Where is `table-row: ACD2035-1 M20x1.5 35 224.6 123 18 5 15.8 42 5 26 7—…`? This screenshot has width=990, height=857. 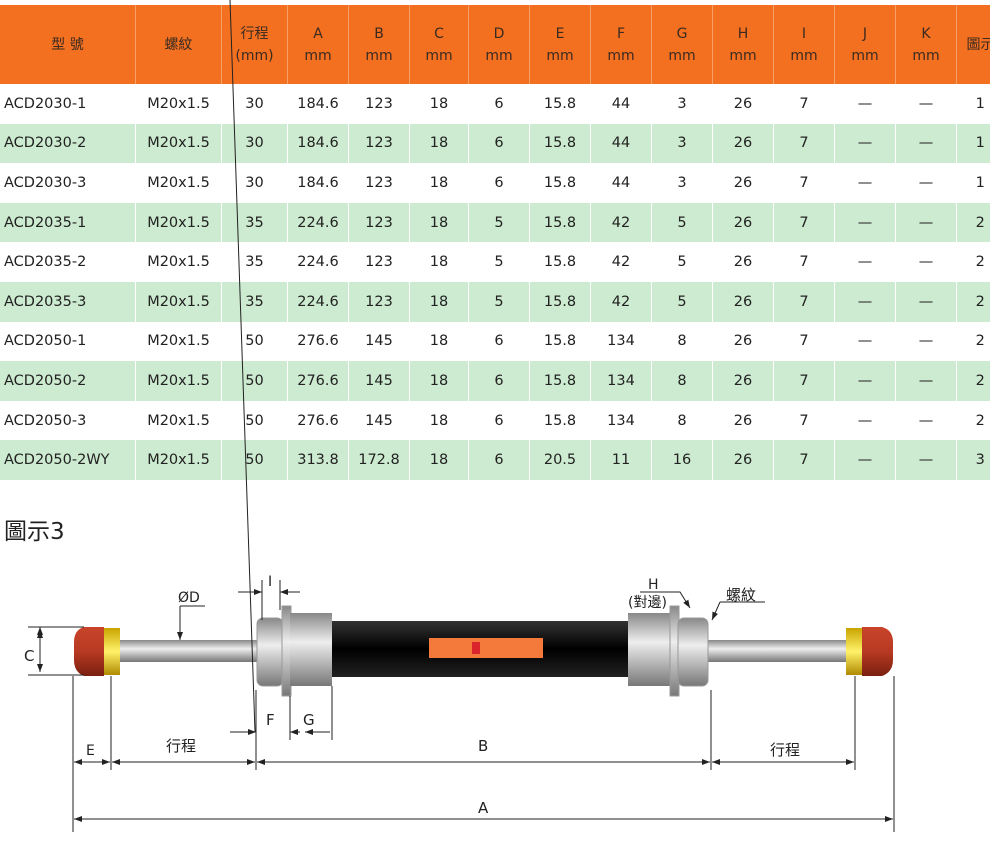 table-row: ACD2035-1 M20x1.5 35 224.6 123 18 5 15.8 42 5 26 7—… is located at coordinates (495, 222).